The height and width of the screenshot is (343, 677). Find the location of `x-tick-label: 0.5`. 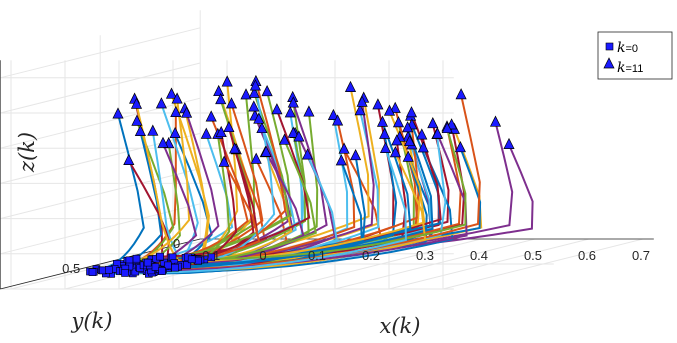

x-tick-label: 0.5 is located at coordinates (533, 255).